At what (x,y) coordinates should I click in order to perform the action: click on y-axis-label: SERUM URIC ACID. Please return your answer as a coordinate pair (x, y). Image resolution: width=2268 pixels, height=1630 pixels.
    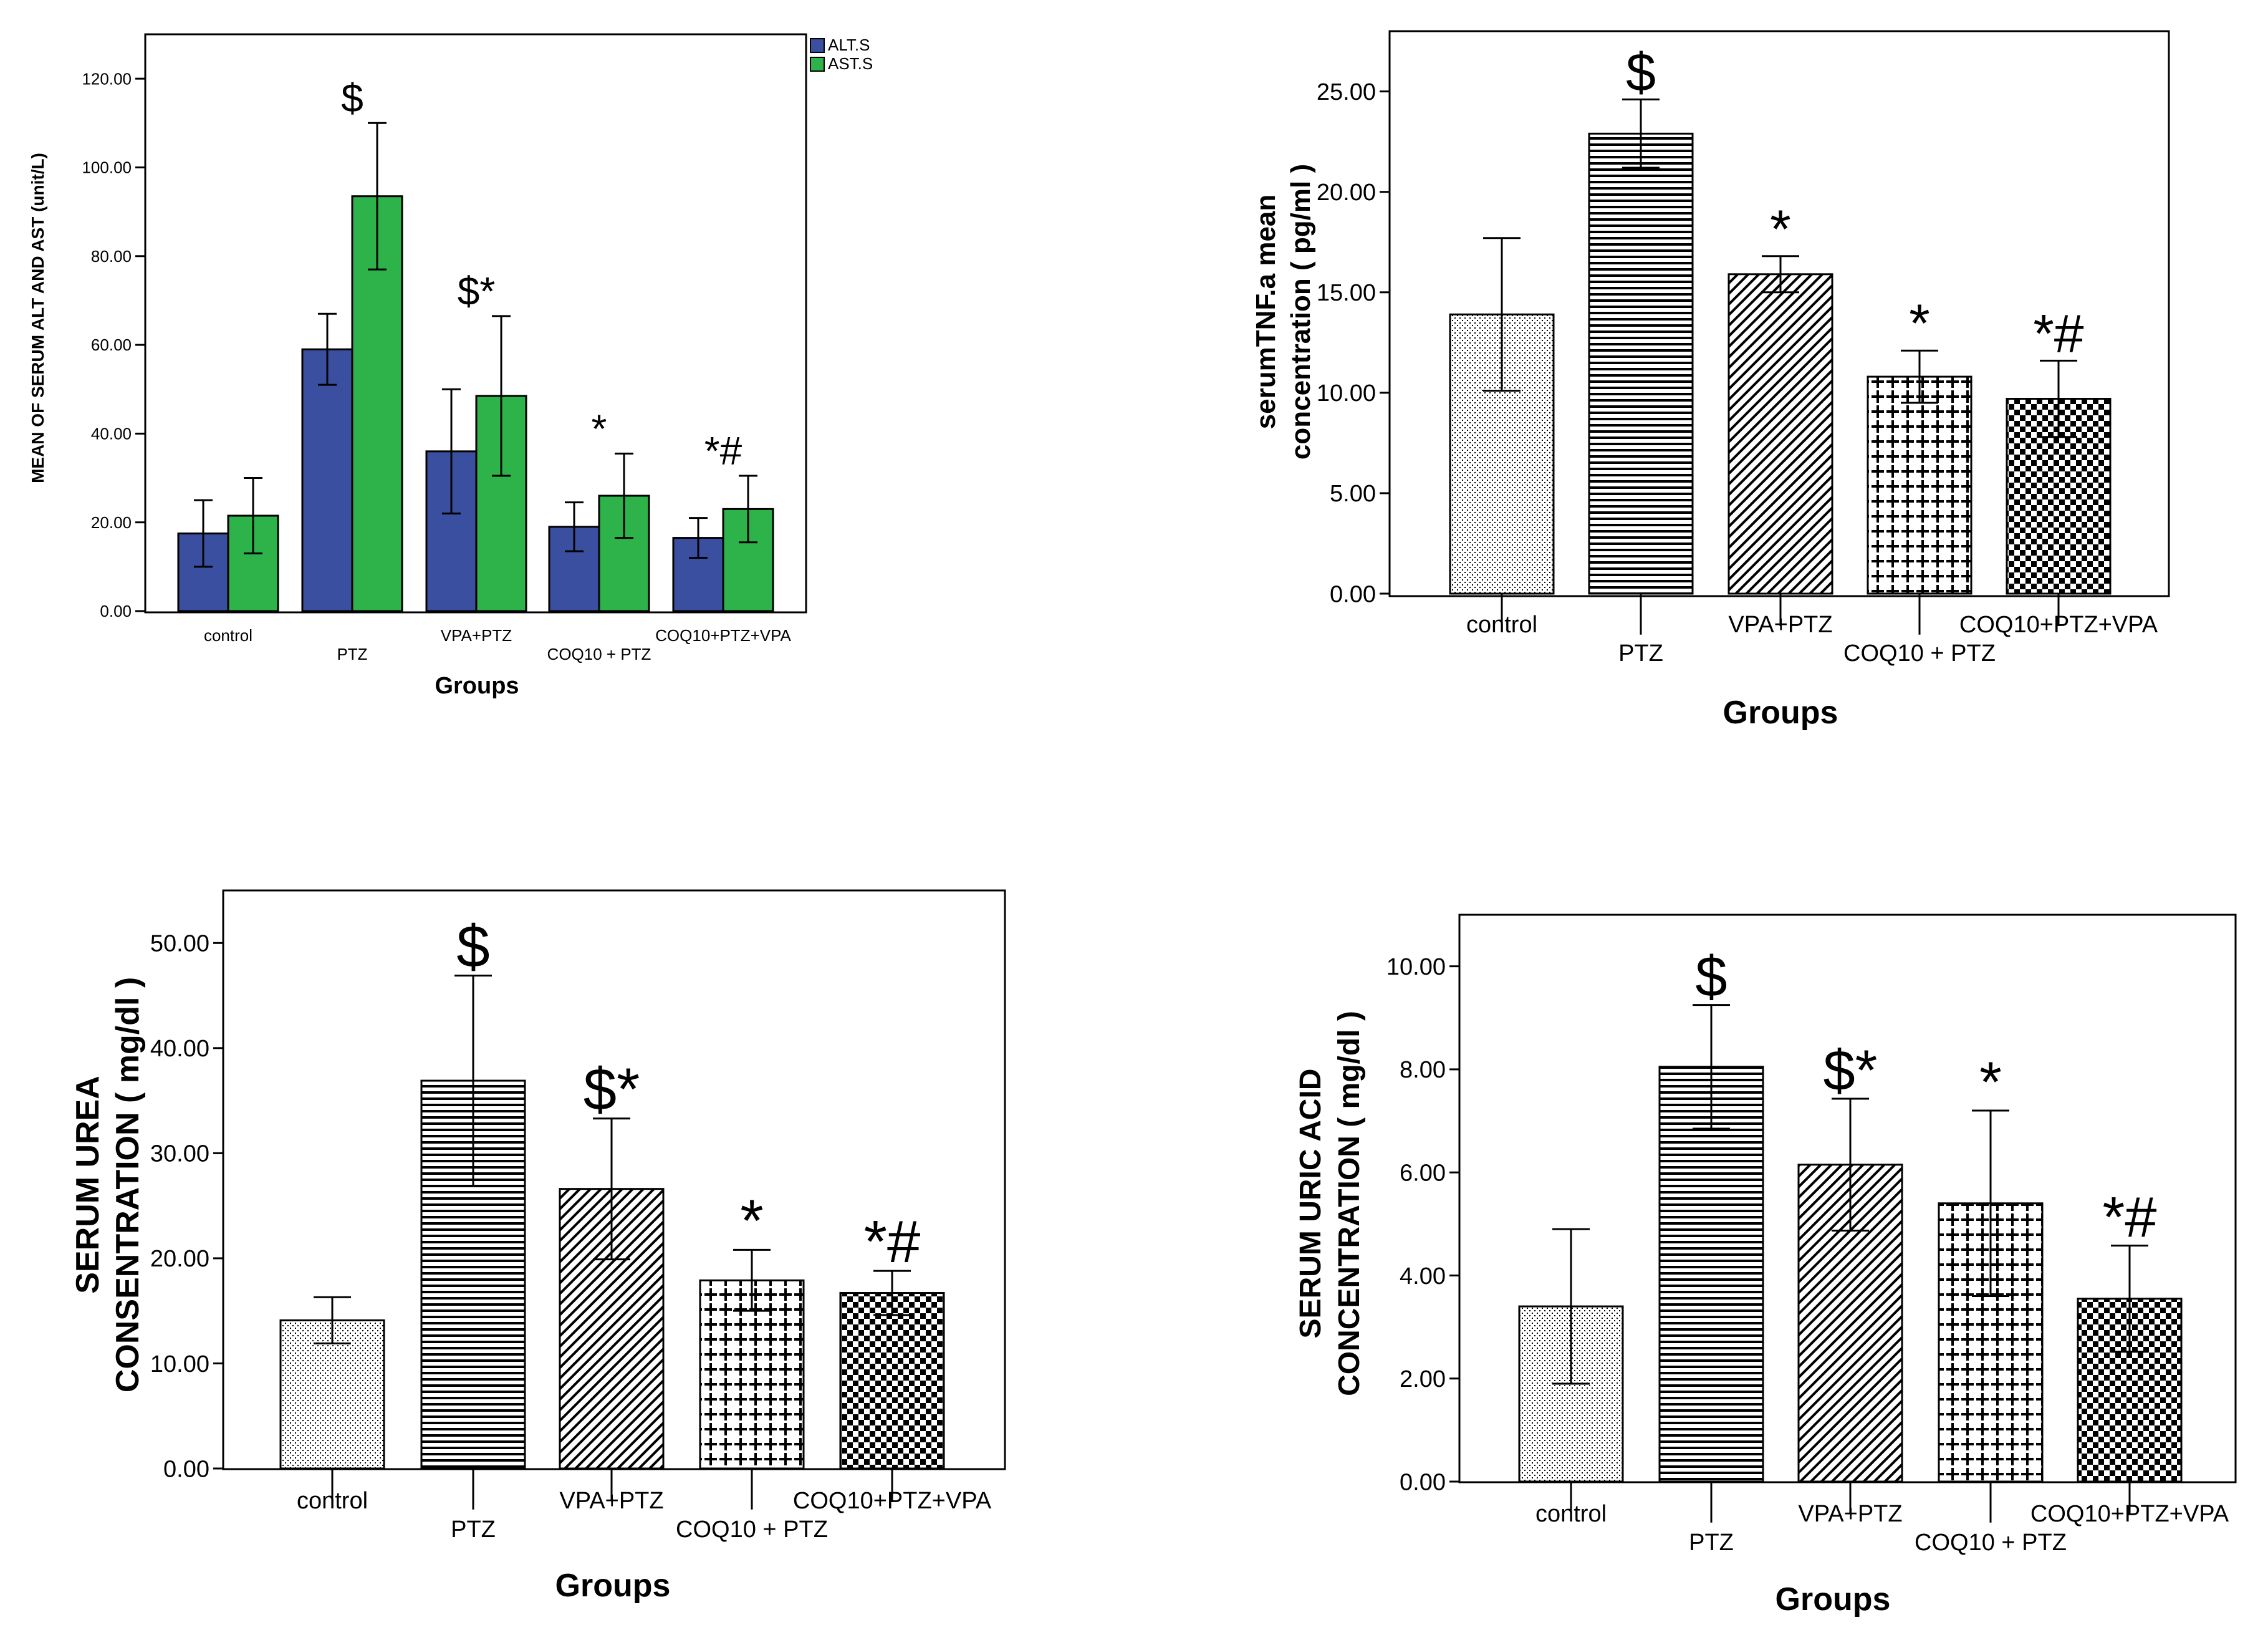
    Looking at the image, I should click on (1310, 1204).